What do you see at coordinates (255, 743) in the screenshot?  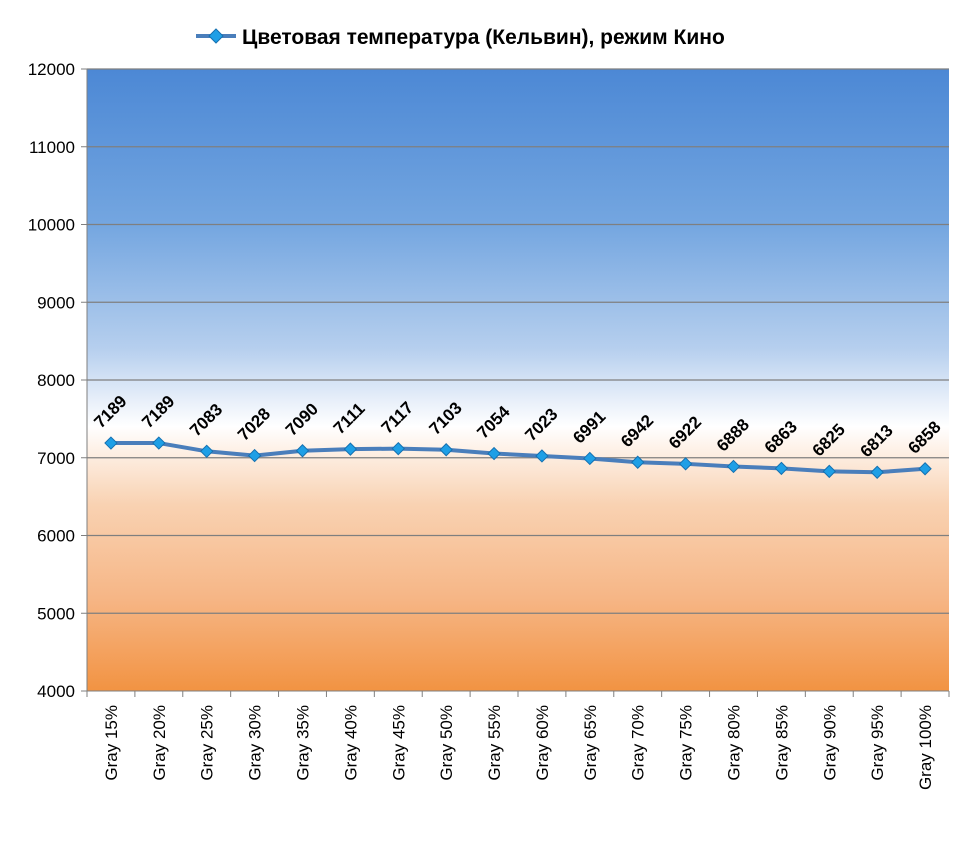 I see `x-tick-label: Gray 30%` at bounding box center [255, 743].